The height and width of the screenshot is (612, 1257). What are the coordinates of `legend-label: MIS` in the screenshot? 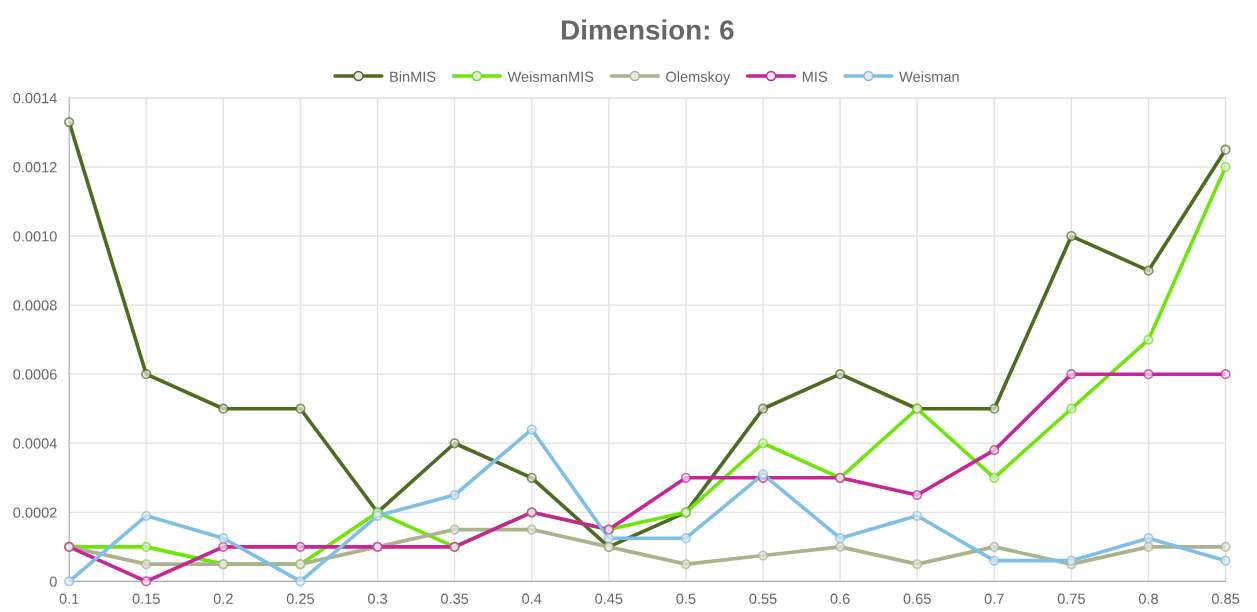 It's located at (814, 76).